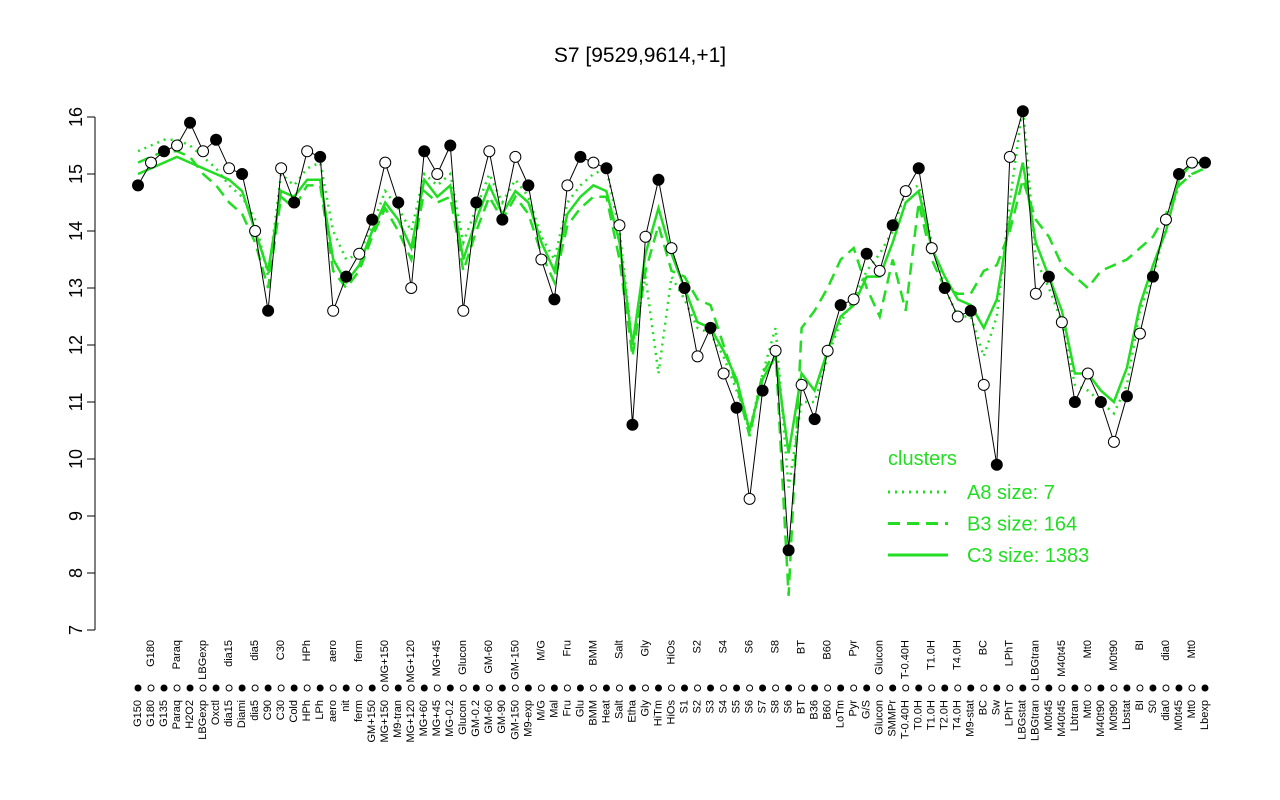  I want to click on x-tick-label: MG+60, so click(424, 718).